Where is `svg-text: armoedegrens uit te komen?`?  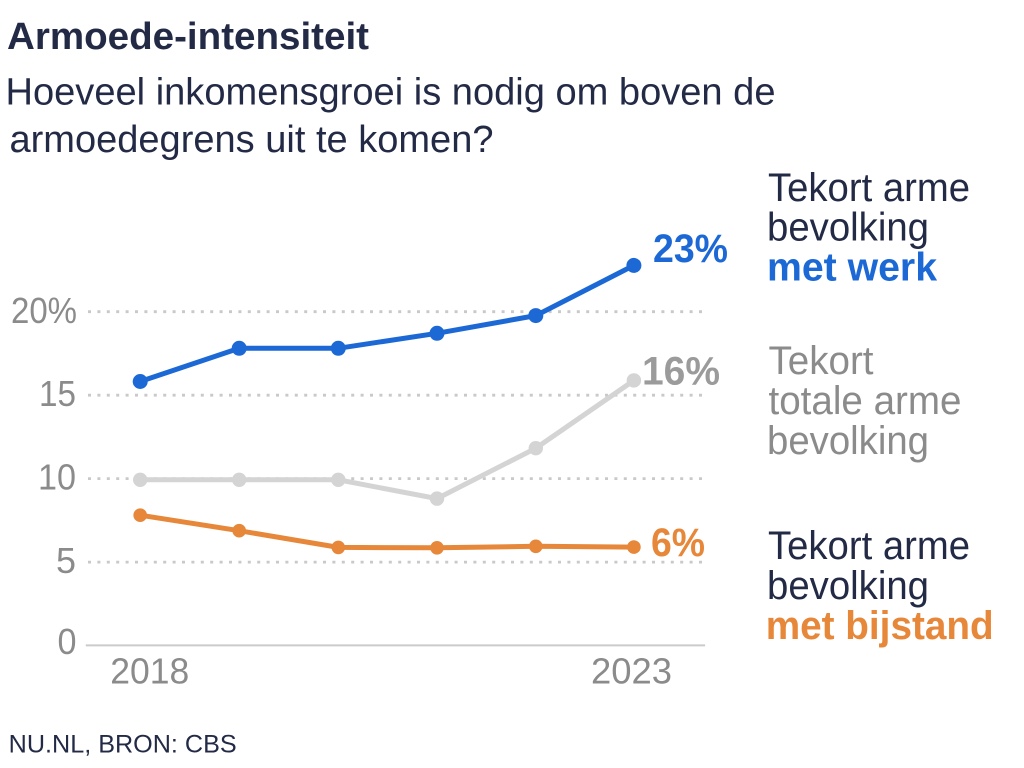
svg-text: armoedegrens uit te komen? is located at coordinates (252, 140).